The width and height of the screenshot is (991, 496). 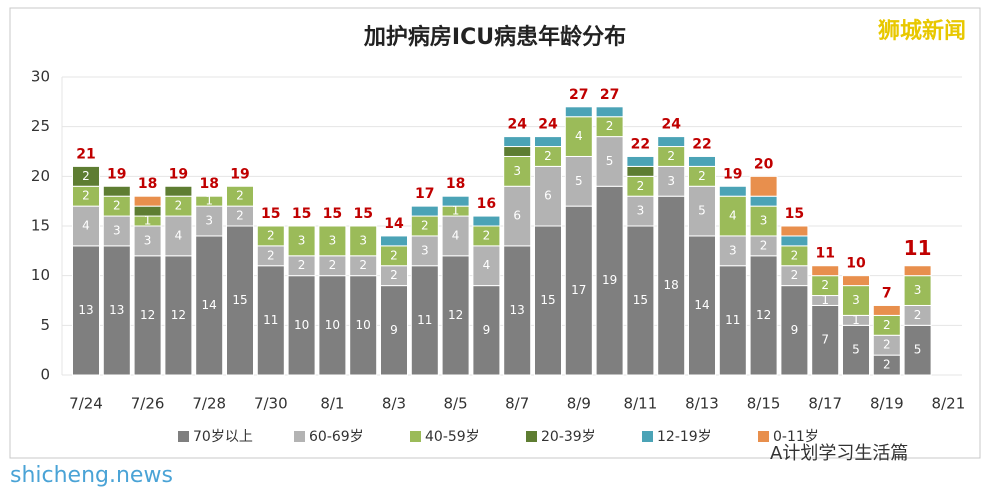 I want to click on total-label: 15, so click(x=332, y=214).